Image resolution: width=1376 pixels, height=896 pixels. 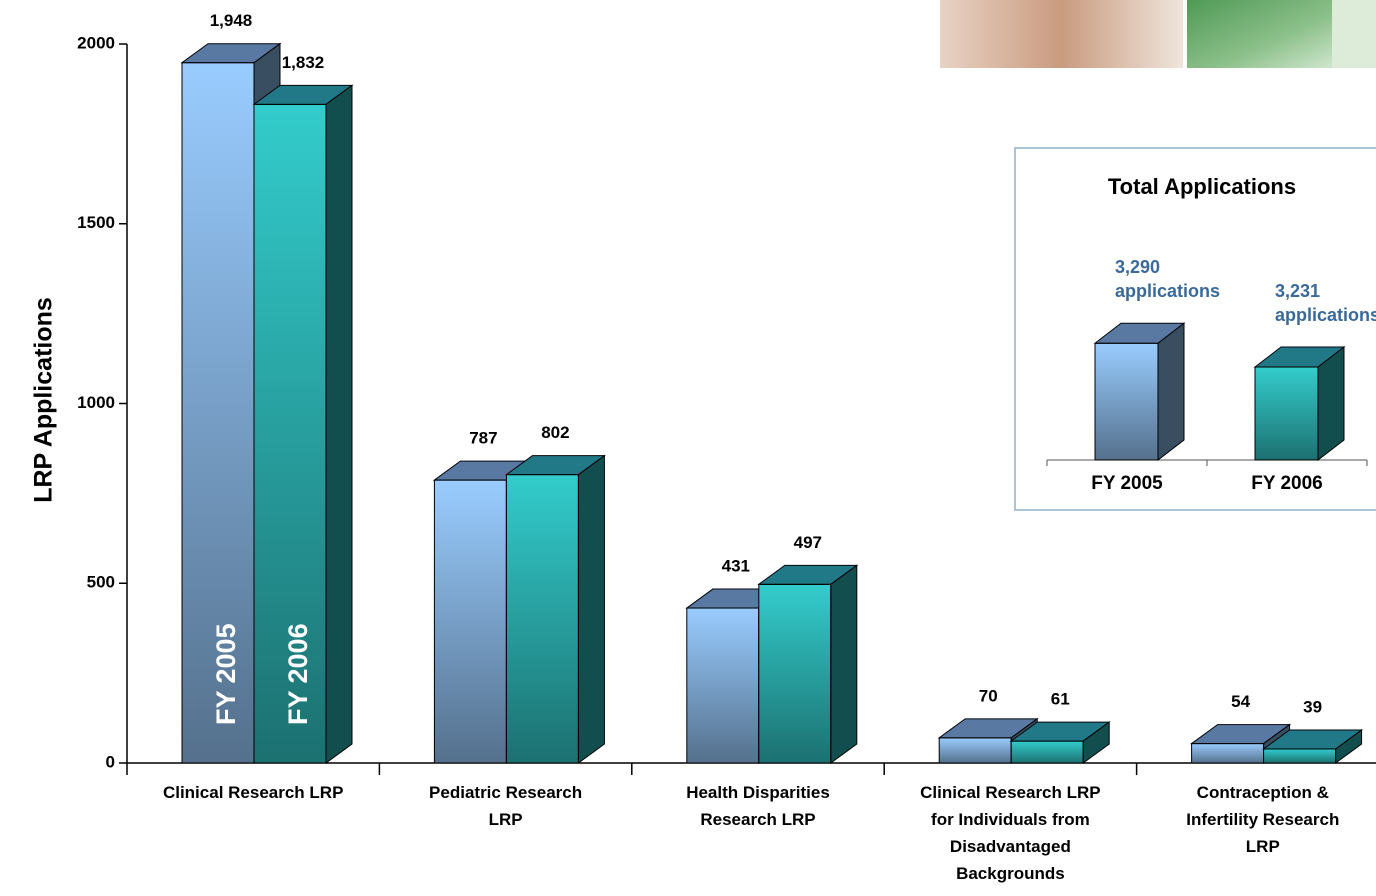 I want to click on value-label: 431, so click(x=736, y=566).